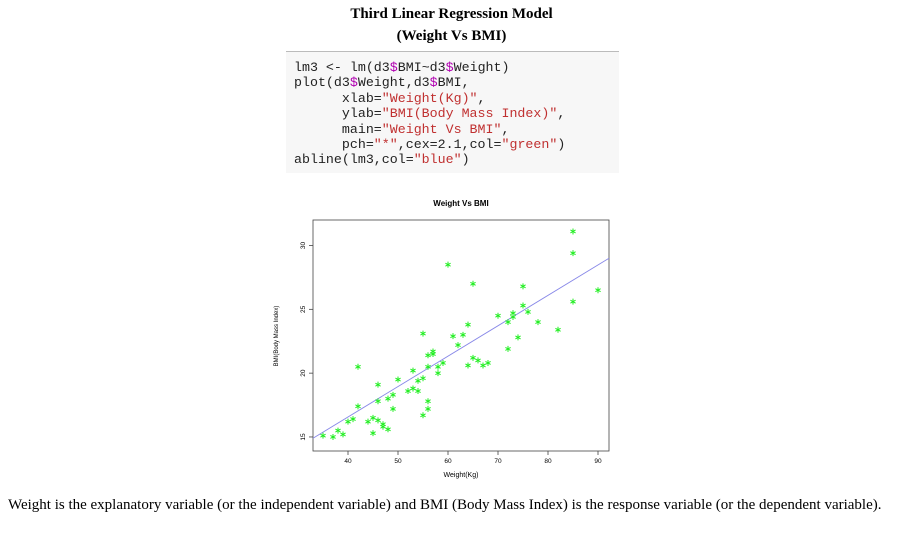 The width and height of the screenshot is (909, 550). Describe the element at coordinates (338, 114) in the screenshot. I see `code-token: ylab=` at that location.